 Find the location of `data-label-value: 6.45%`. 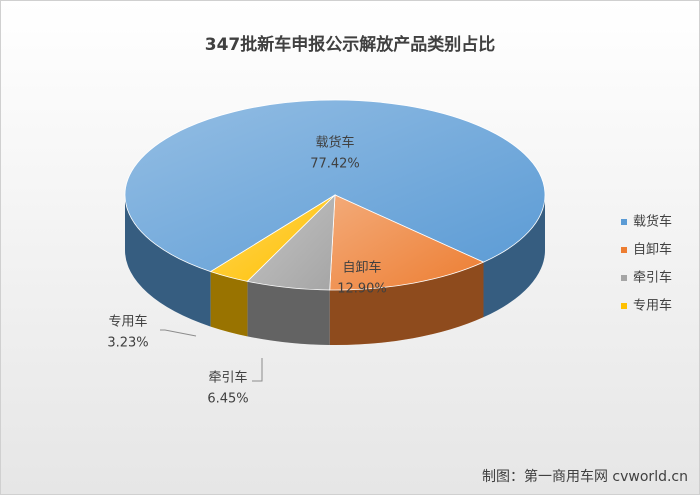

data-label-value: 6.45% is located at coordinates (227, 399).